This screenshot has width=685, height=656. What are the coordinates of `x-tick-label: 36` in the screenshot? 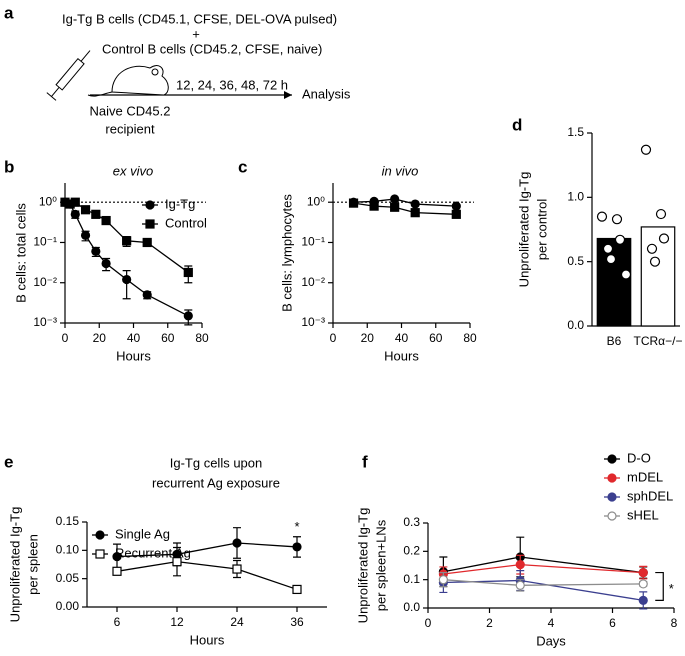 It's located at (297, 622).